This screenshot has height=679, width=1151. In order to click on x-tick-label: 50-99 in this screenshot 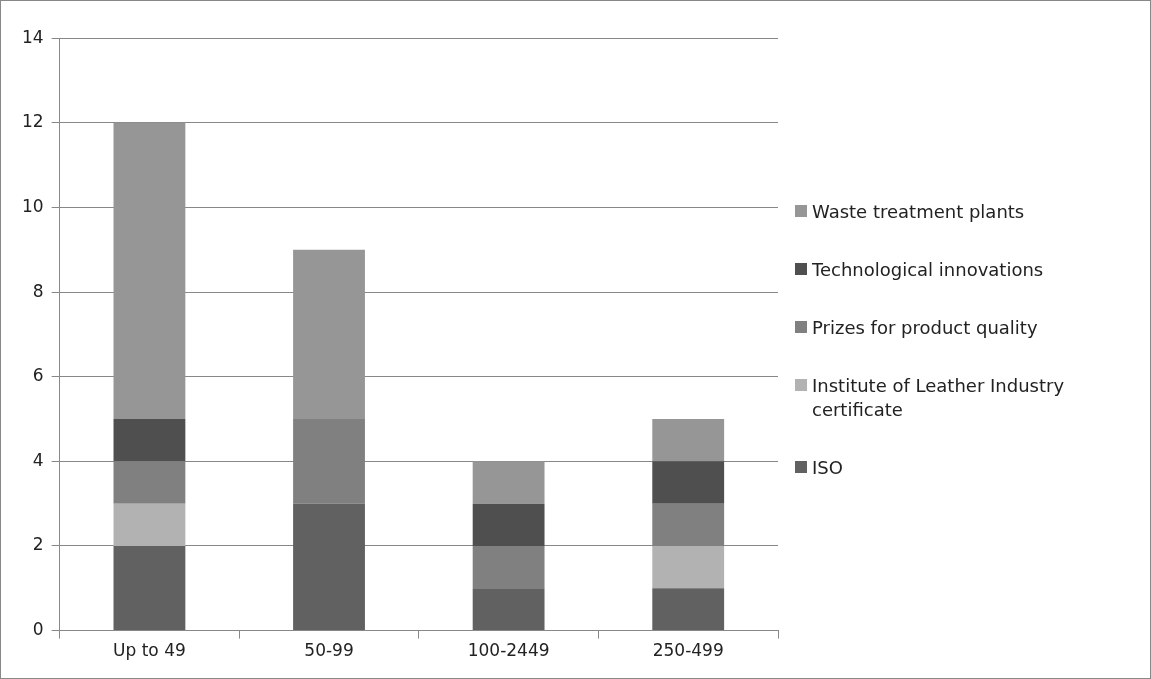, I will do `click(329, 650)`.